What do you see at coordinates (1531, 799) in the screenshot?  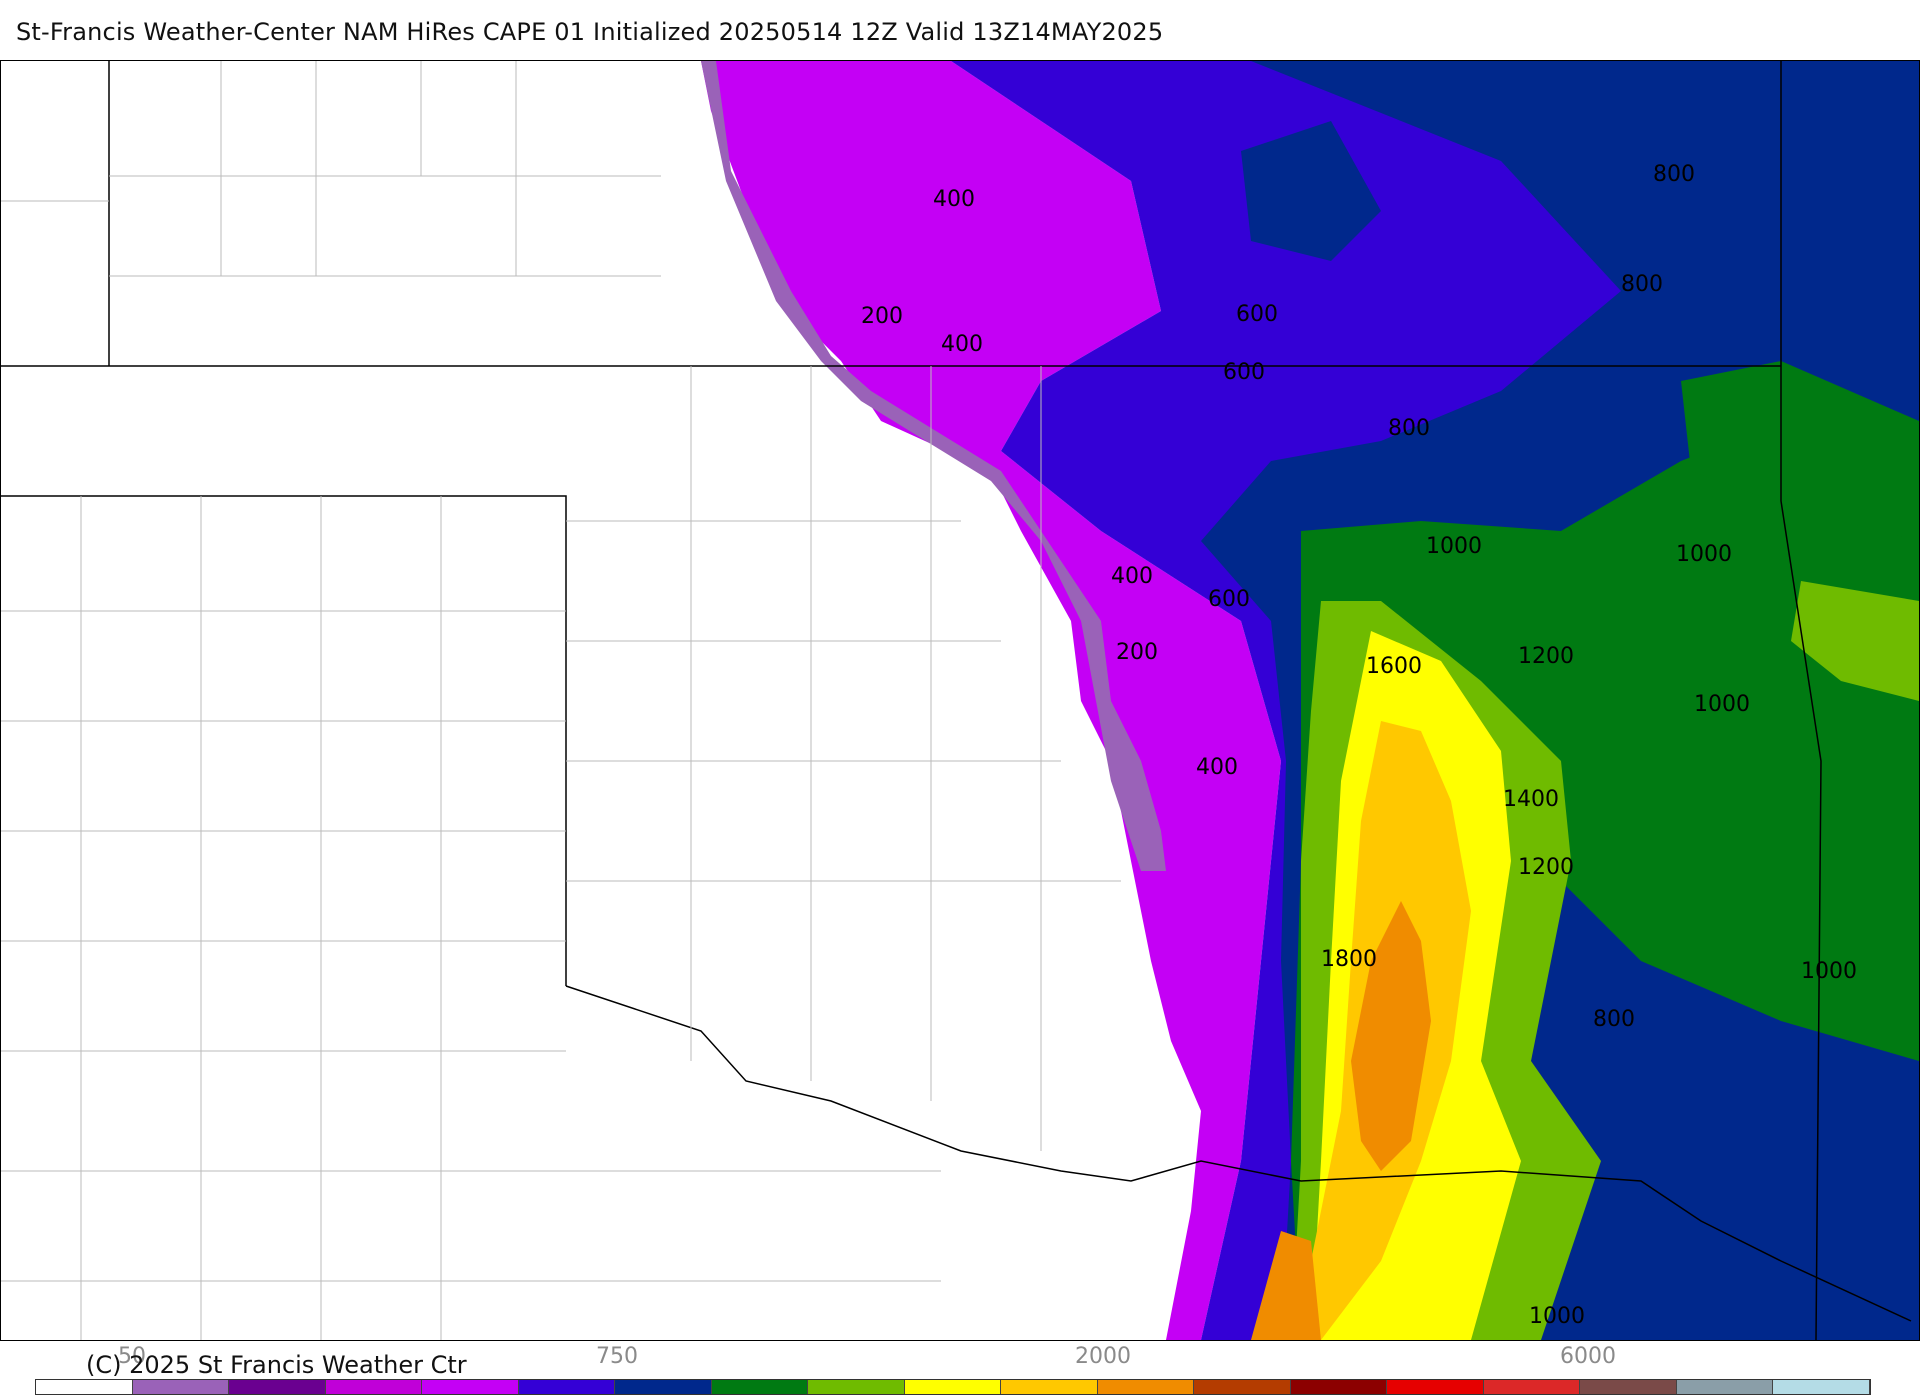 I see `contour-label: 1400` at bounding box center [1531, 799].